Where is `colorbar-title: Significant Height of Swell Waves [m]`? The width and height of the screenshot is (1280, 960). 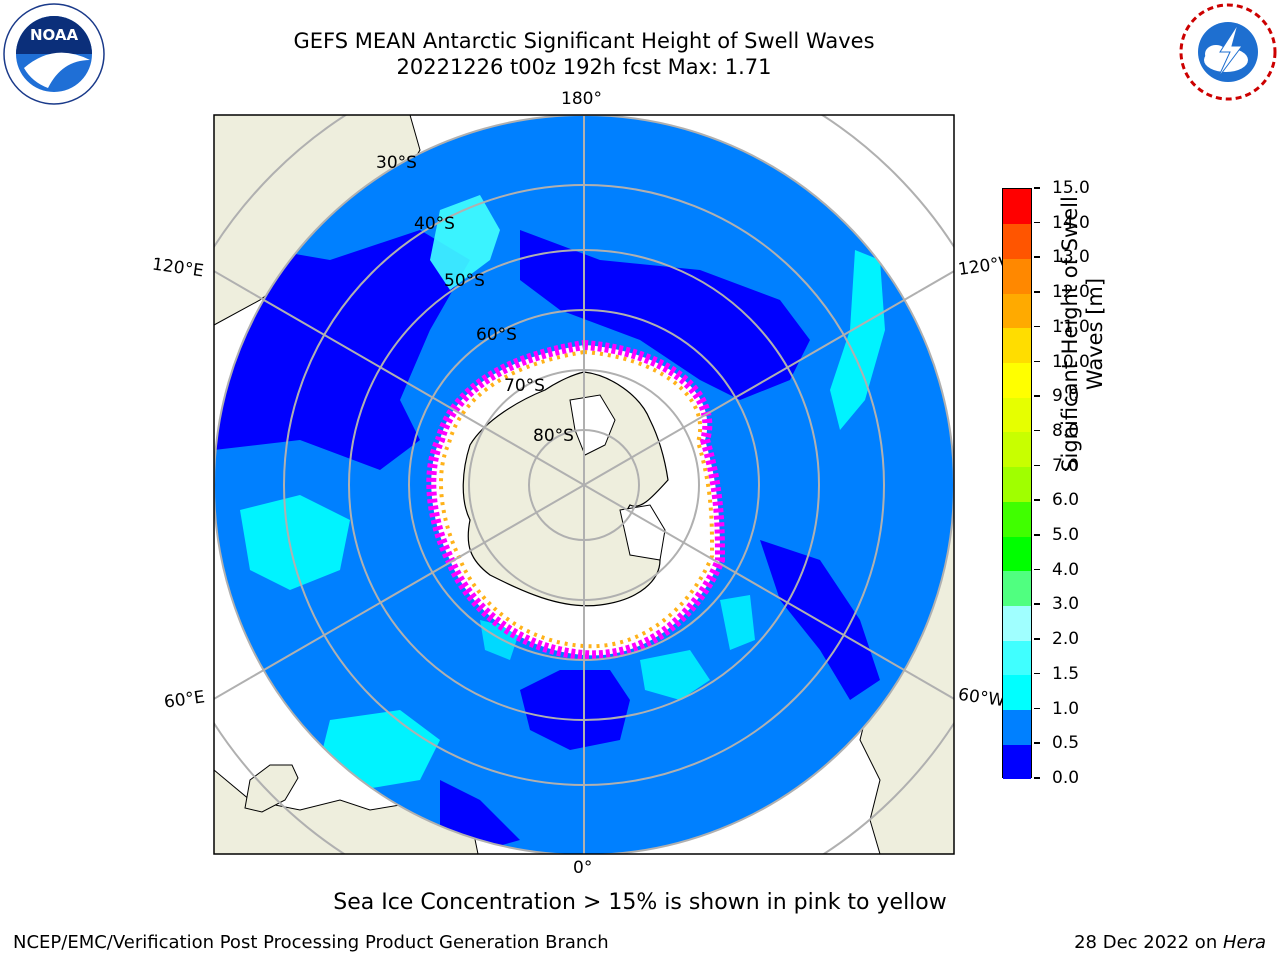
colorbar-title: Significant Height of Swell Waves [m] is located at coordinates (1083, 334).